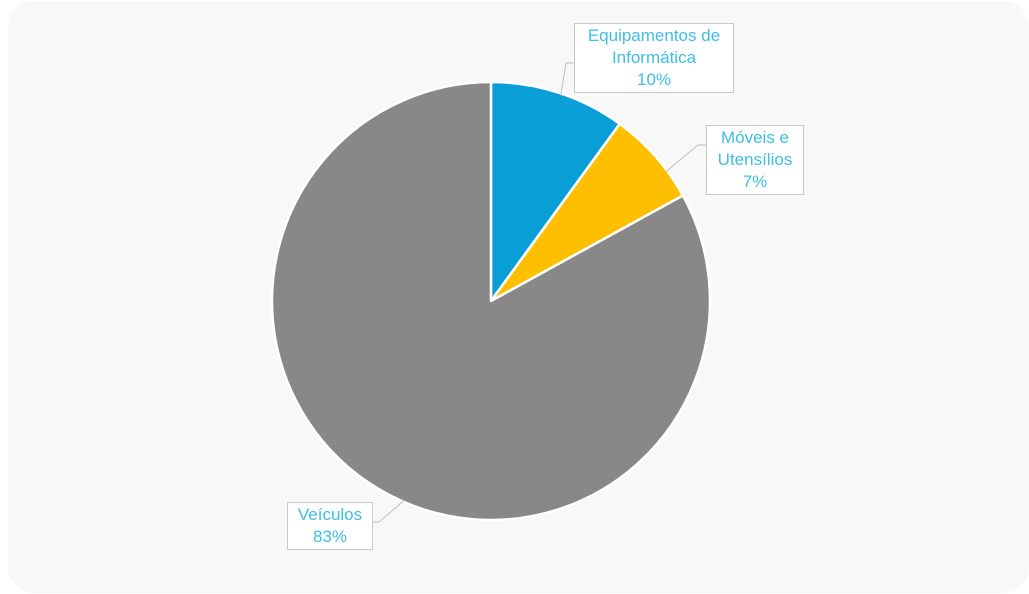 The image size is (1029, 594). What do you see at coordinates (755, 181) in the screenshot?
I see `label-percent: 7%` at bounding box center [755, 181].